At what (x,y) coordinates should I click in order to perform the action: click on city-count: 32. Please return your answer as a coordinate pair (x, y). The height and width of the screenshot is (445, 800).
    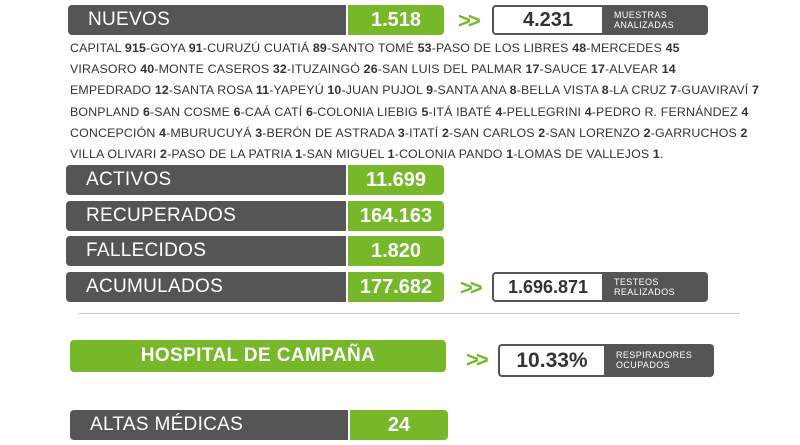
    Looking at the image, I should click on (279, 69).